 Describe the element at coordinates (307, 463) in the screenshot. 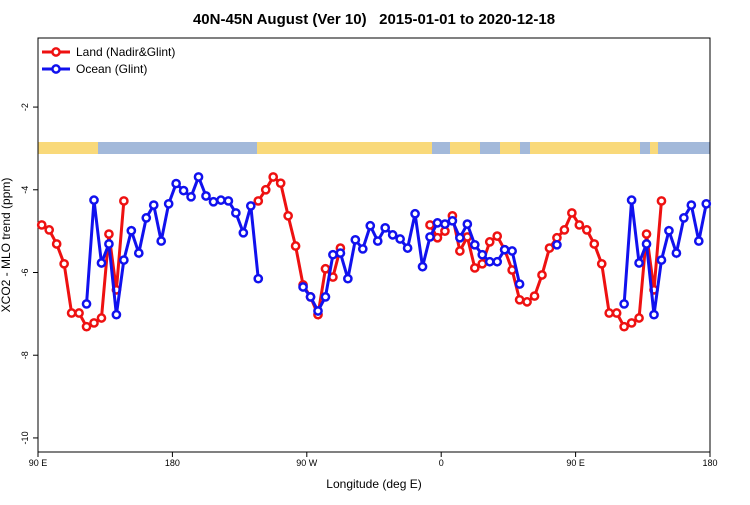

I see `x-tick-label: 90 W` at that location.